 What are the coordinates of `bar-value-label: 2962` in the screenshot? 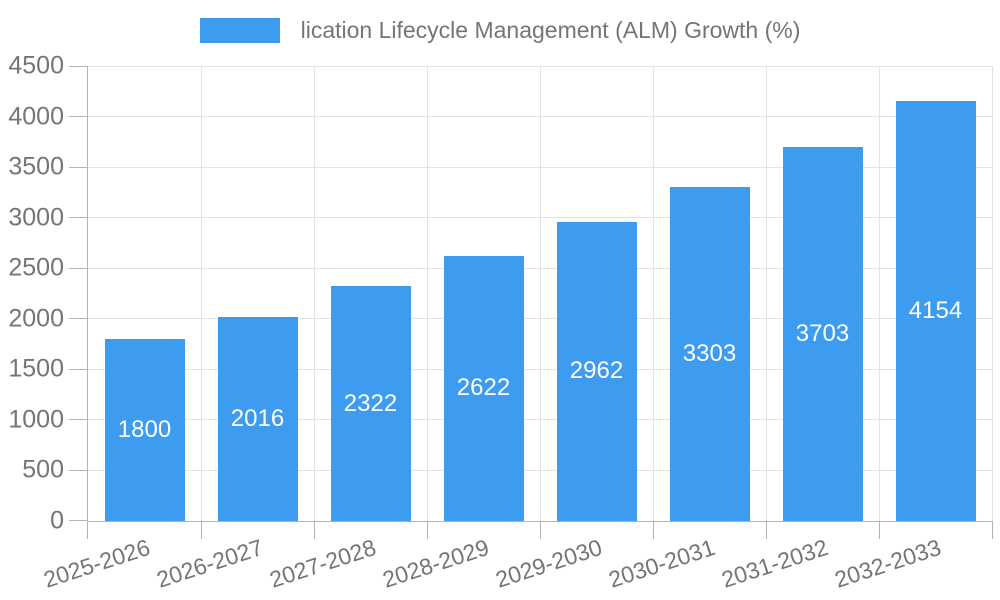 It's located at (596, 371).